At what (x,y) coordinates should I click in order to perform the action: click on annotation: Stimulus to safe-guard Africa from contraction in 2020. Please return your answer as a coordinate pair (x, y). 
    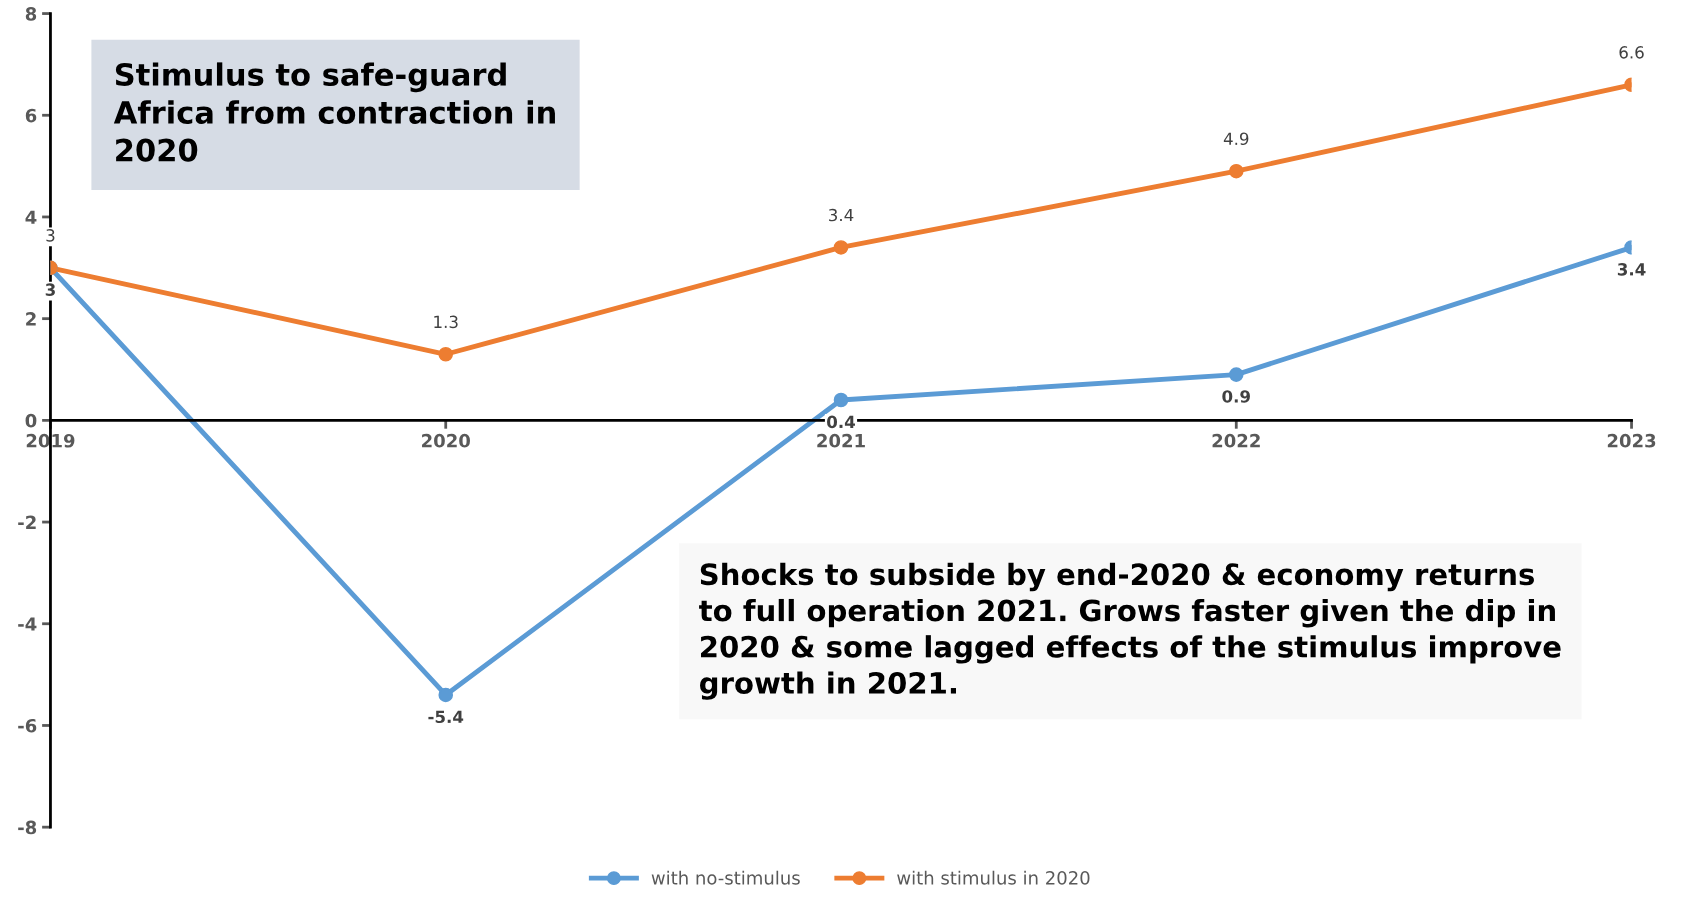
    Looking at the image, I should click on (334, 112).